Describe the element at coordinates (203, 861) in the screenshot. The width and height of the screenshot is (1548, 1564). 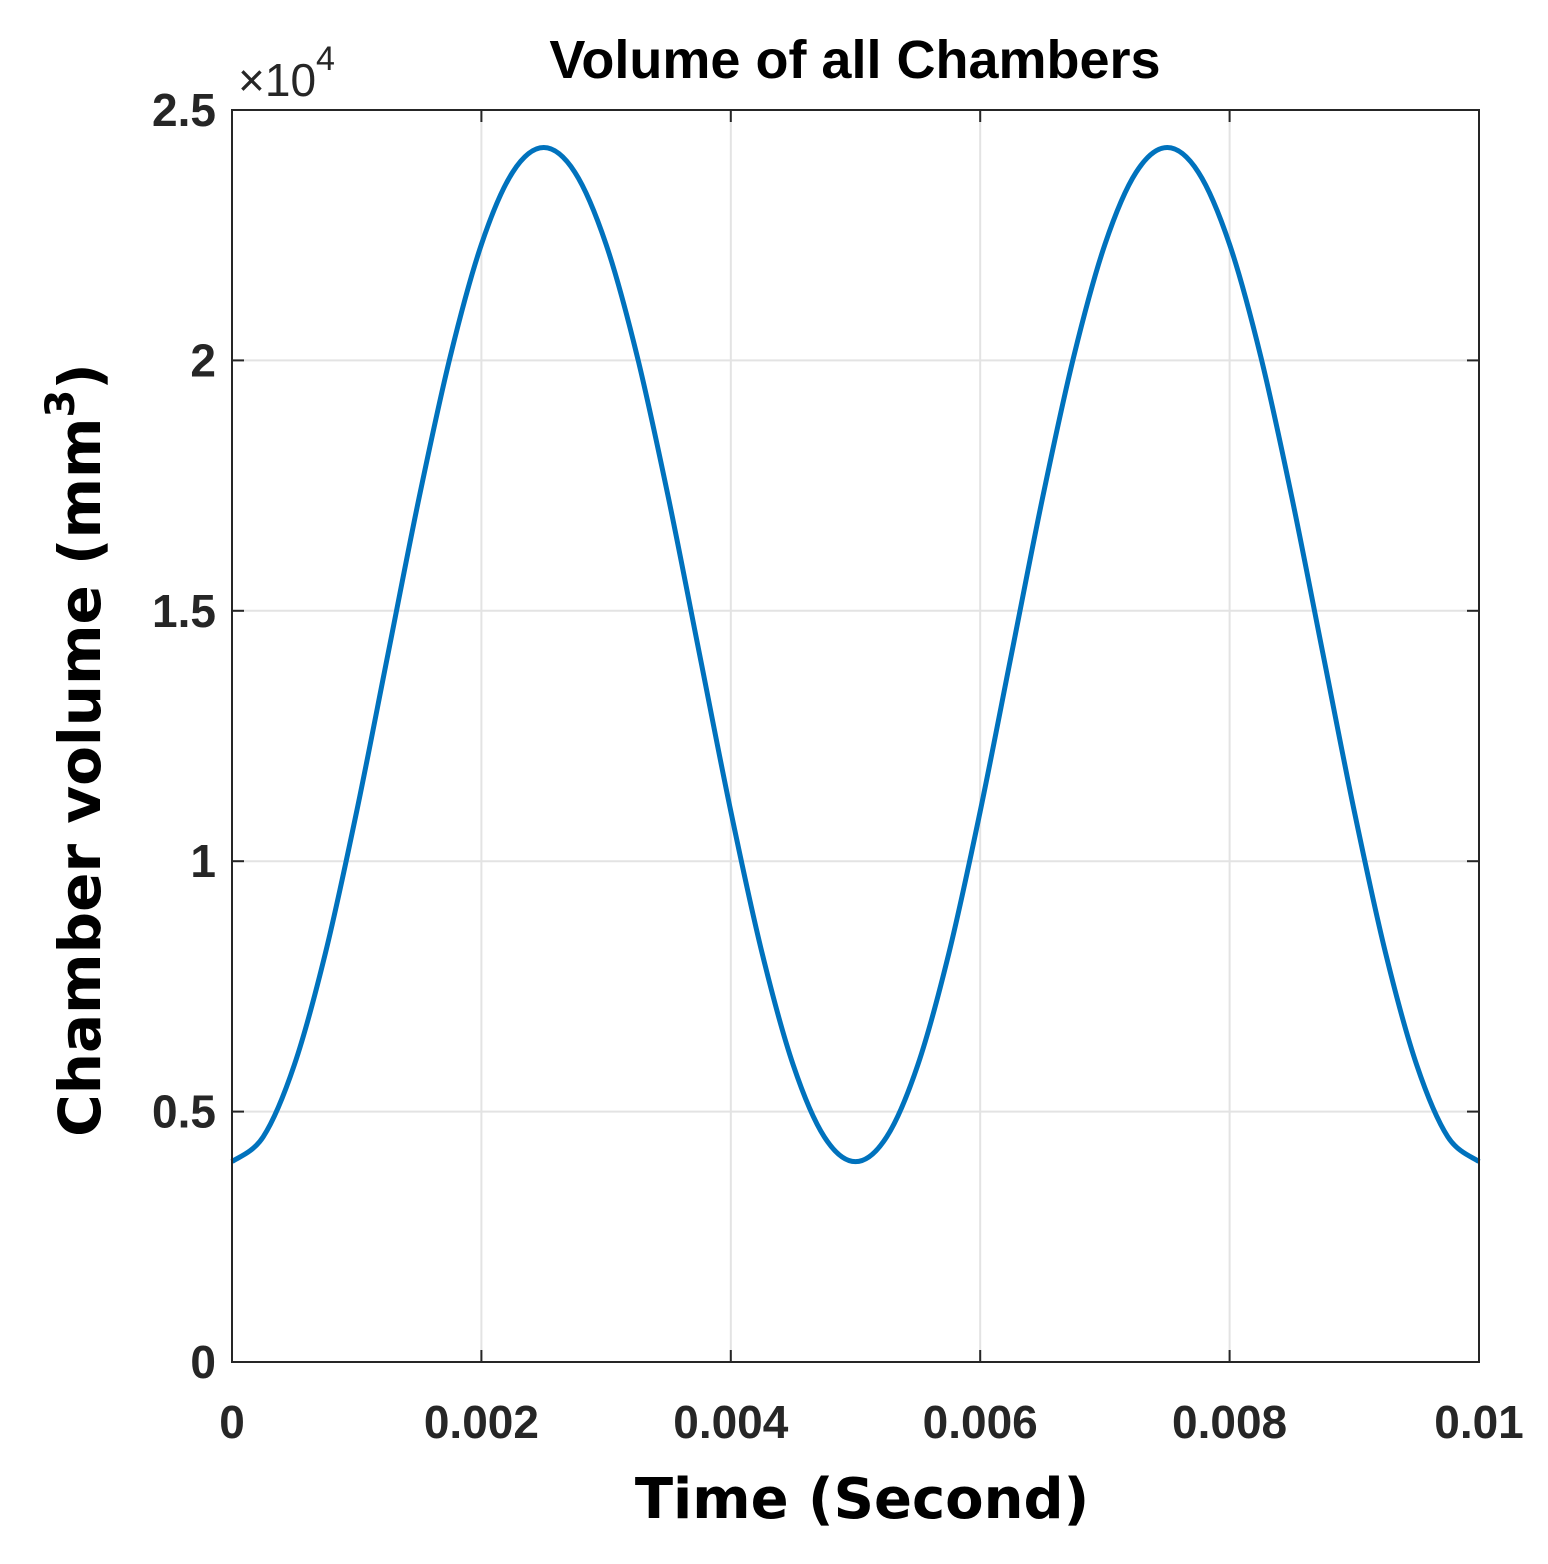
I see `y-tick-label: 1` at that location.